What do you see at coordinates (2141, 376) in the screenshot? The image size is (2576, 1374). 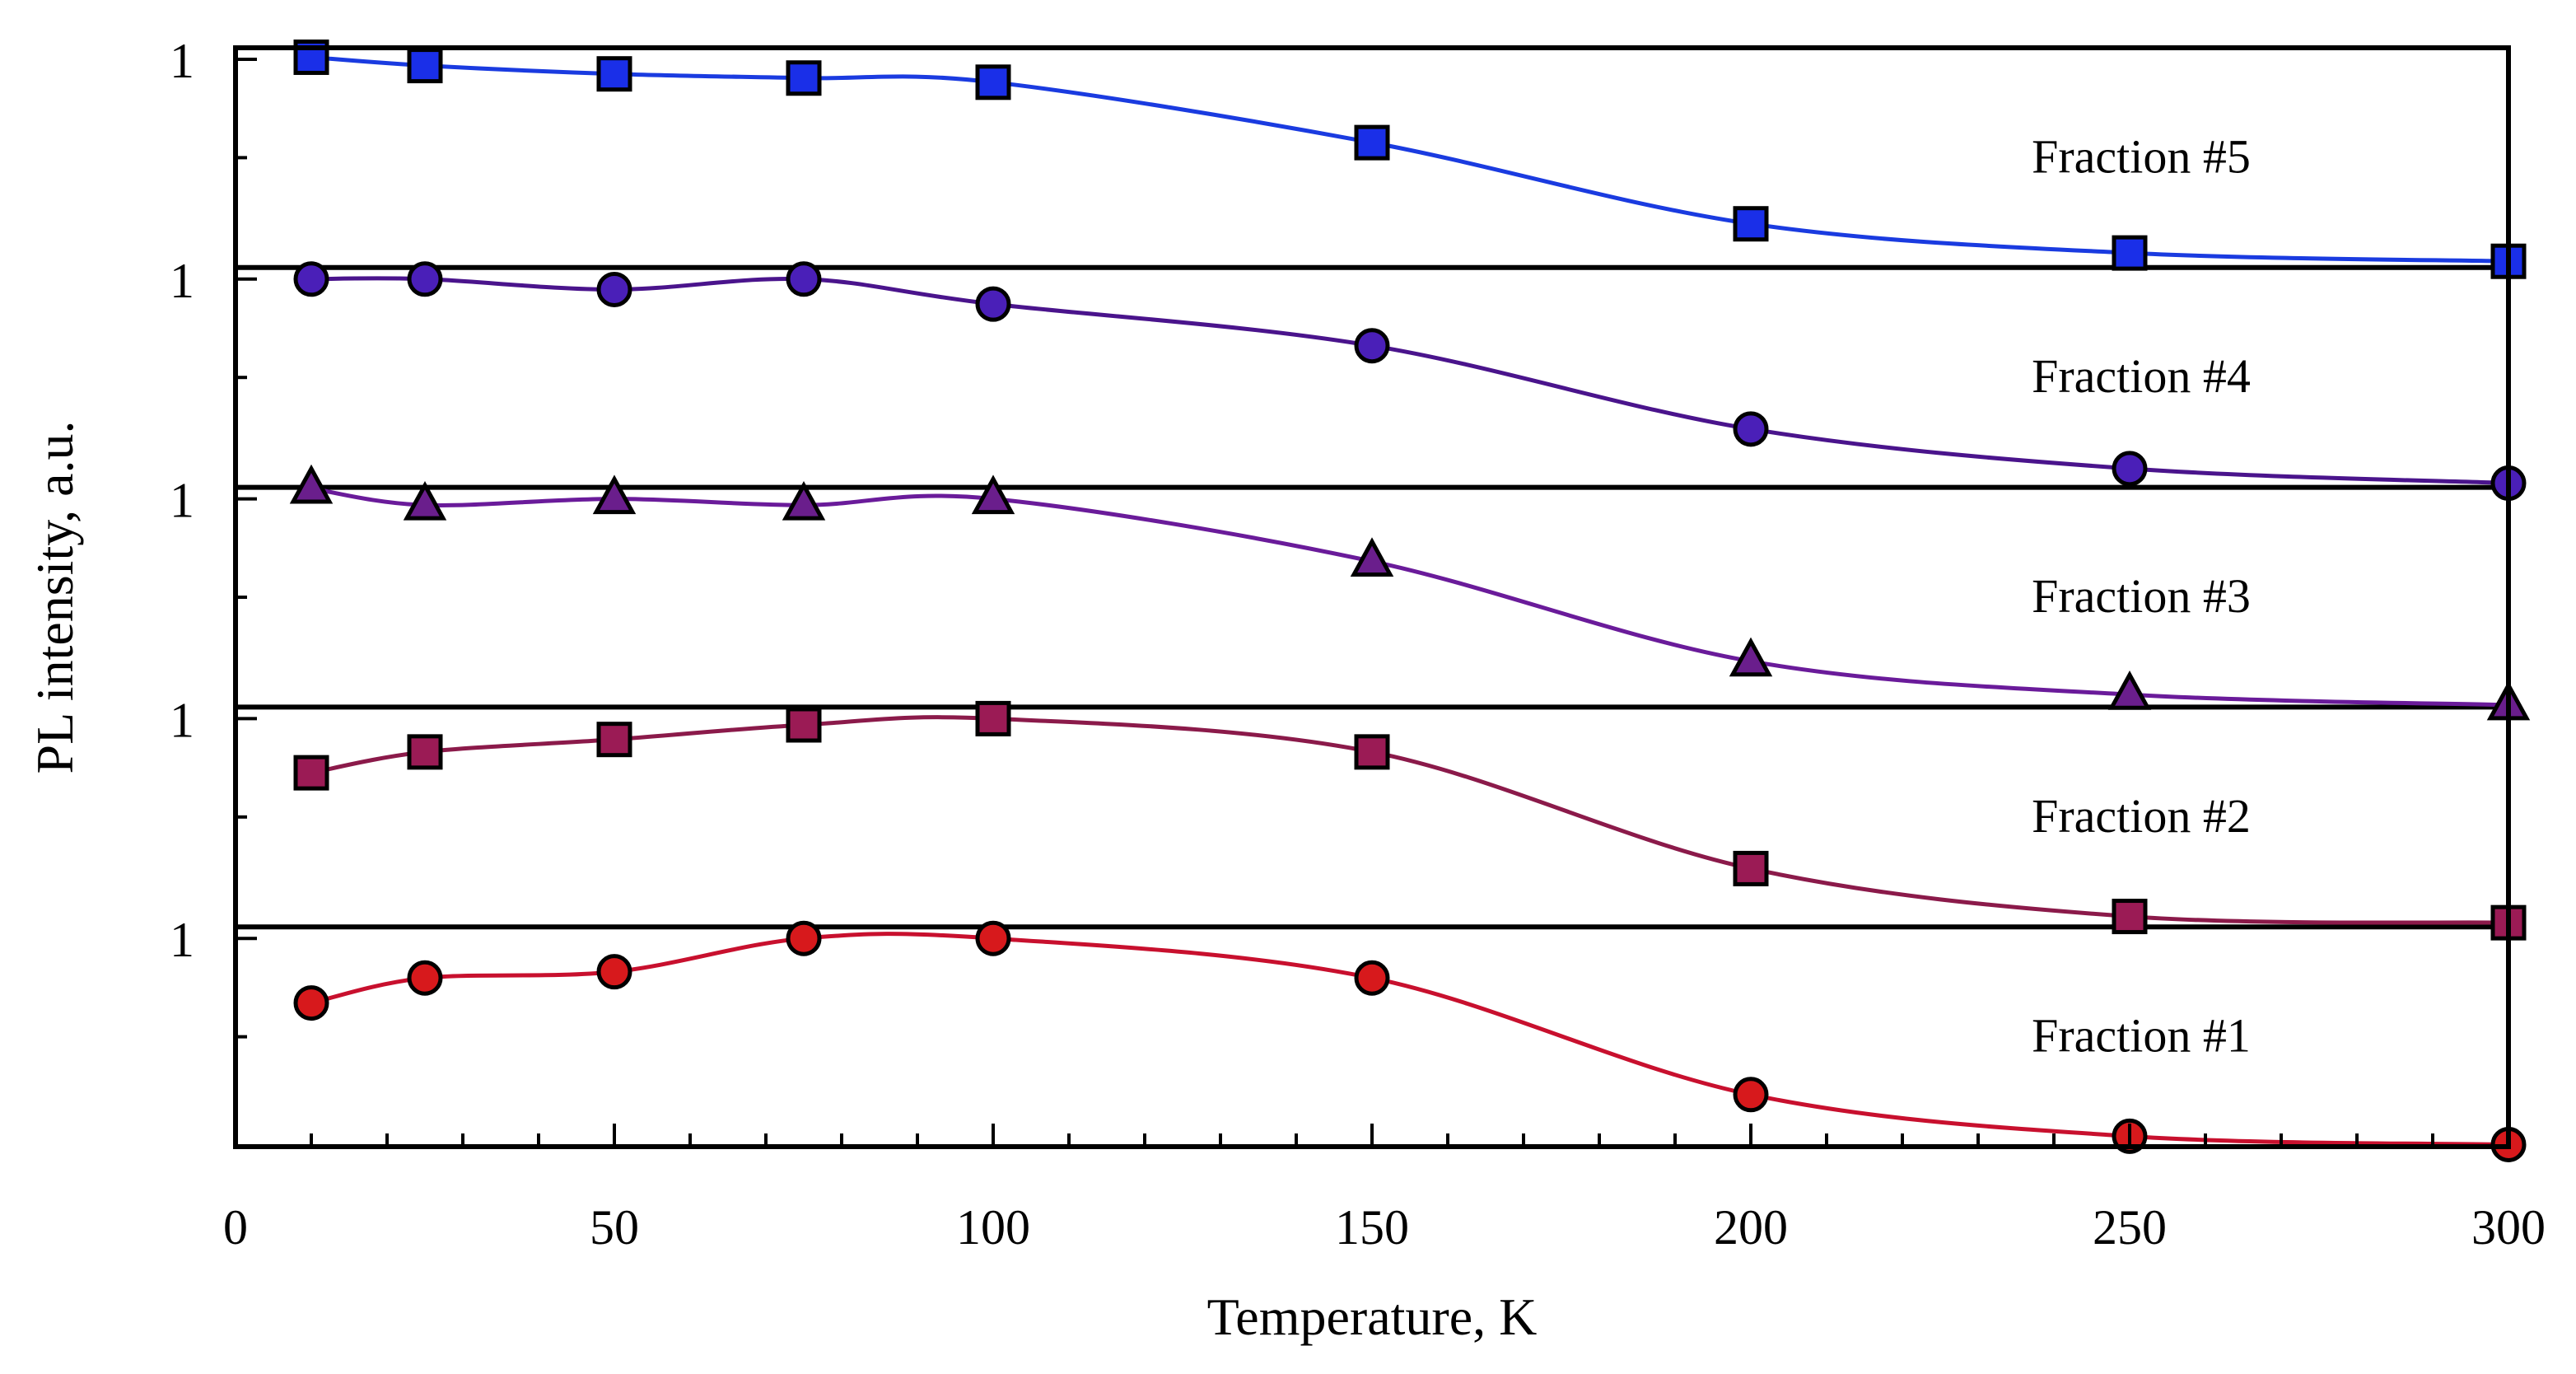 I see `series-label: Fraction #4` at bounding box center [2141, 376].